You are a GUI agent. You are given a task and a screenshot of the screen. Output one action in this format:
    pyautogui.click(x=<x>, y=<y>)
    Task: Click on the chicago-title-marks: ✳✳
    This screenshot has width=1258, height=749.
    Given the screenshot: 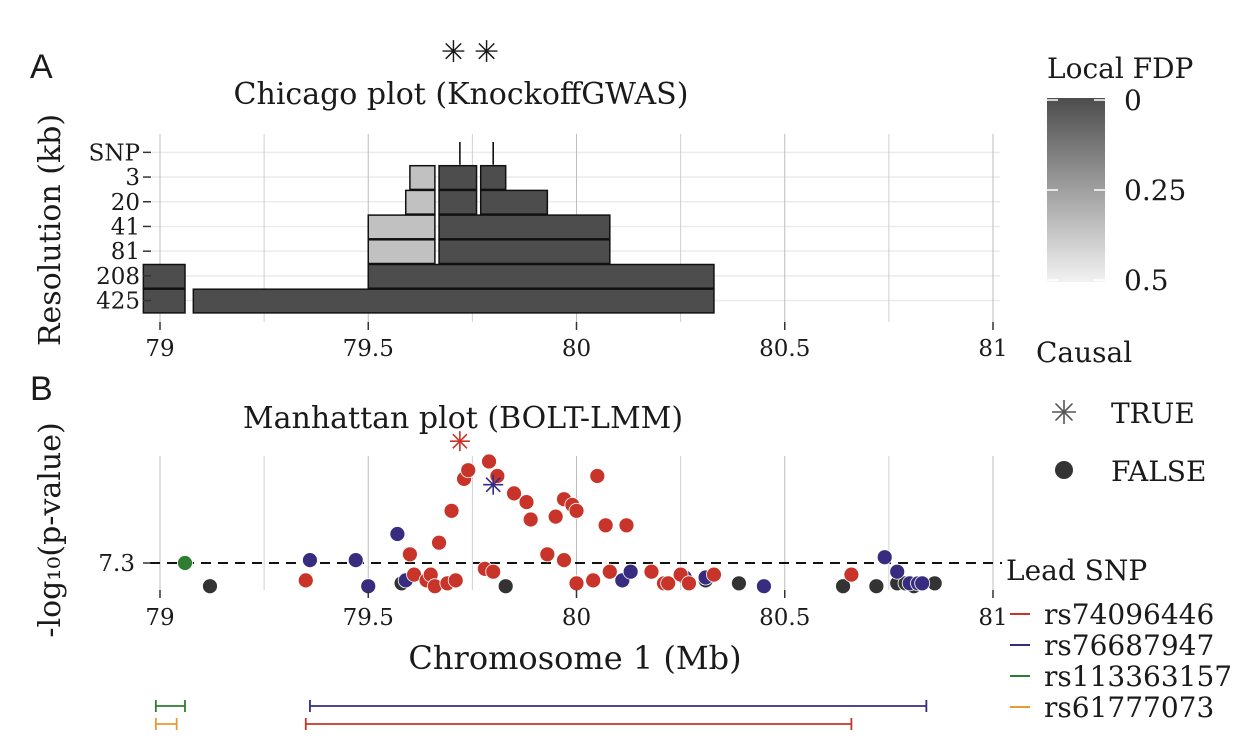 What is the action you would take?
    pyautogui.click(x=474, y=52)
    